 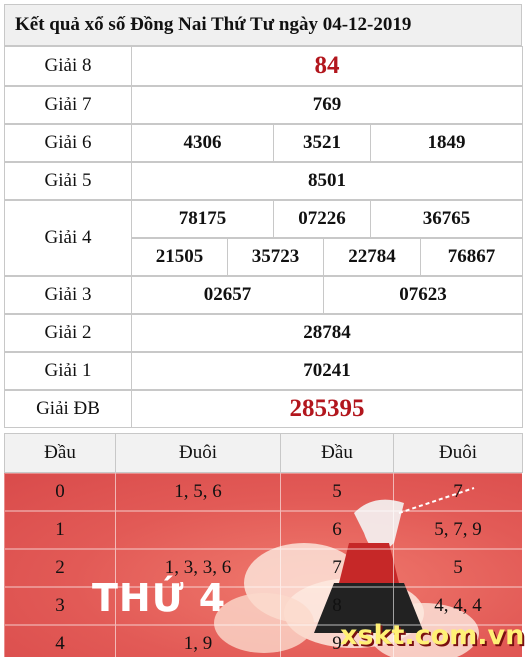 I want to click on prize-name: Giải 2, so click(x=68, y=333).